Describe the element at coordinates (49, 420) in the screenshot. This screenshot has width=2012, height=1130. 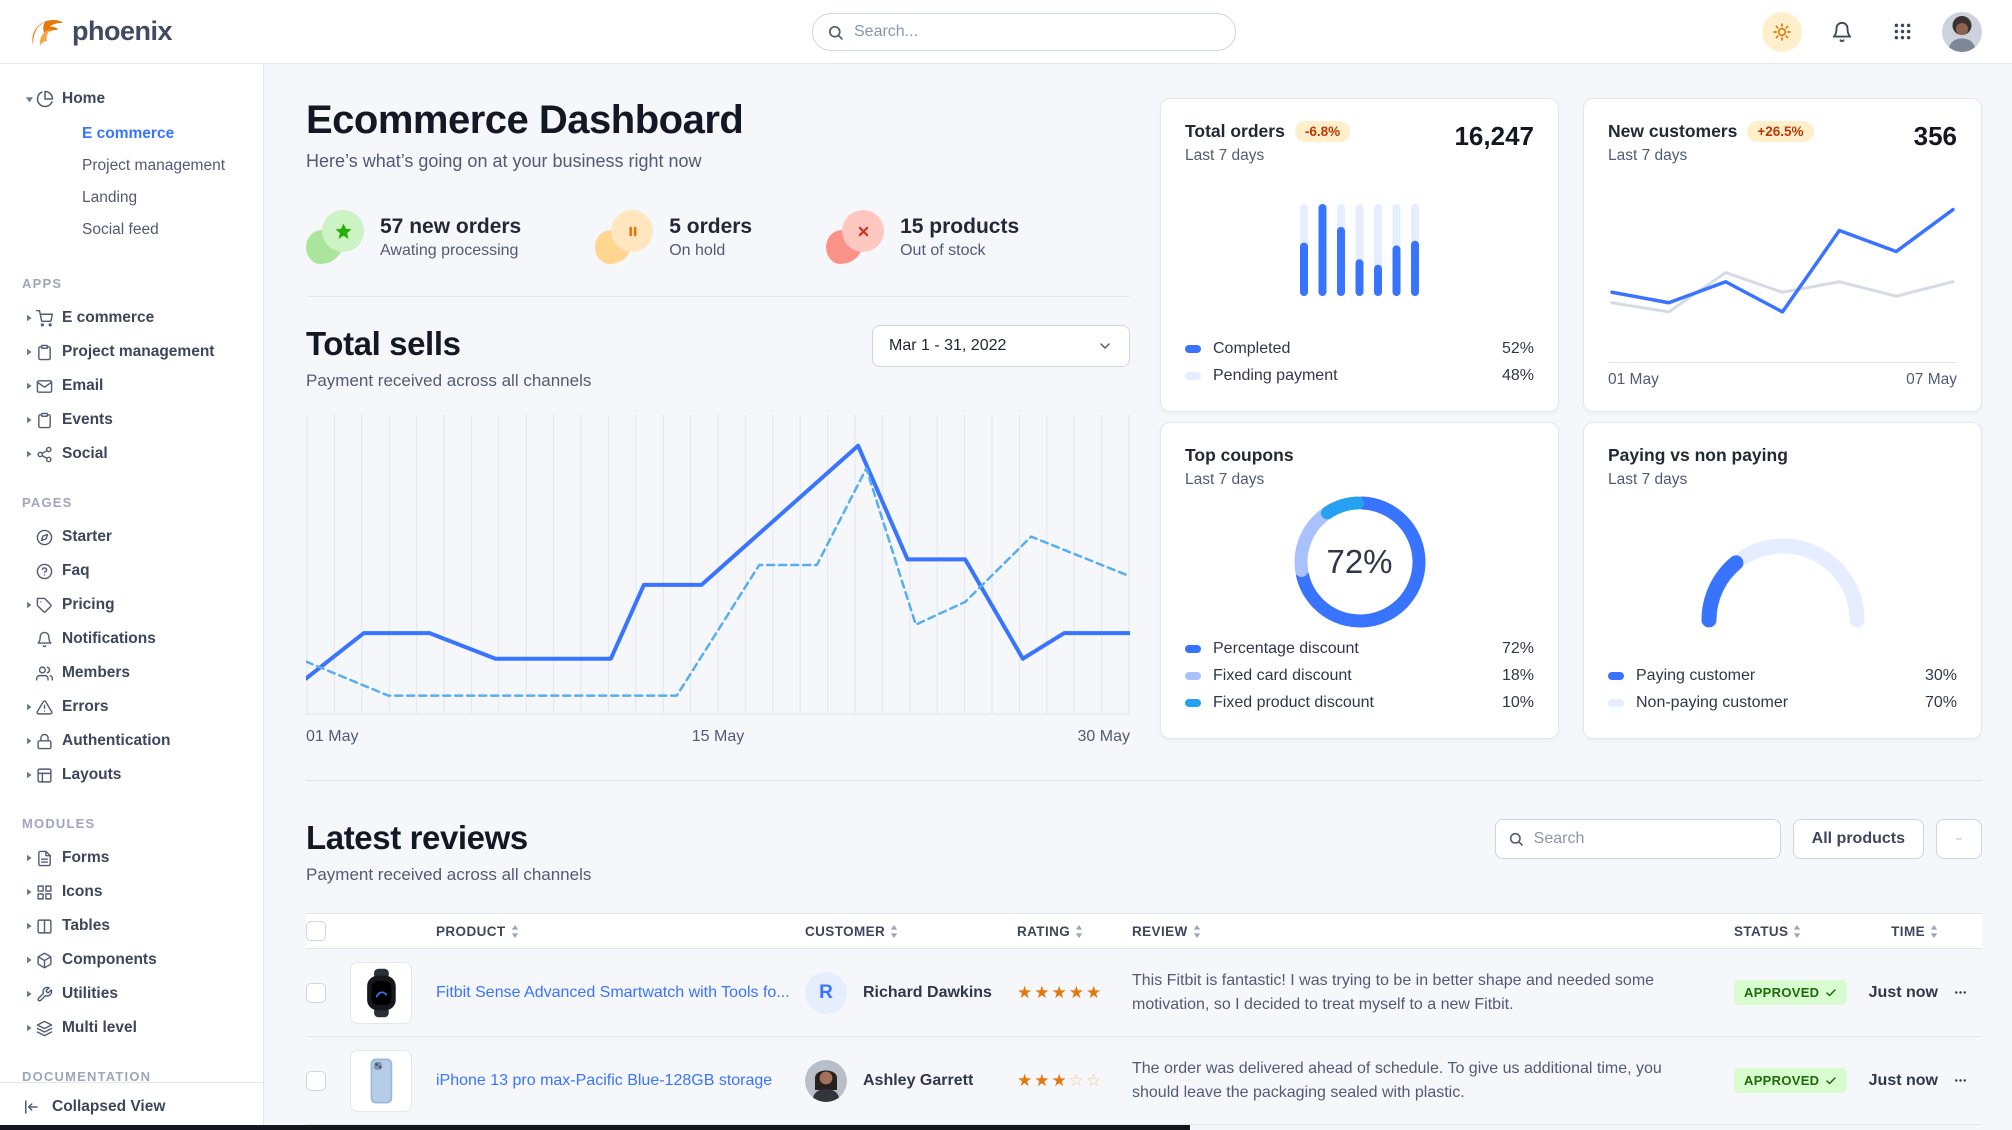
I see `calendar-icon` at that location.